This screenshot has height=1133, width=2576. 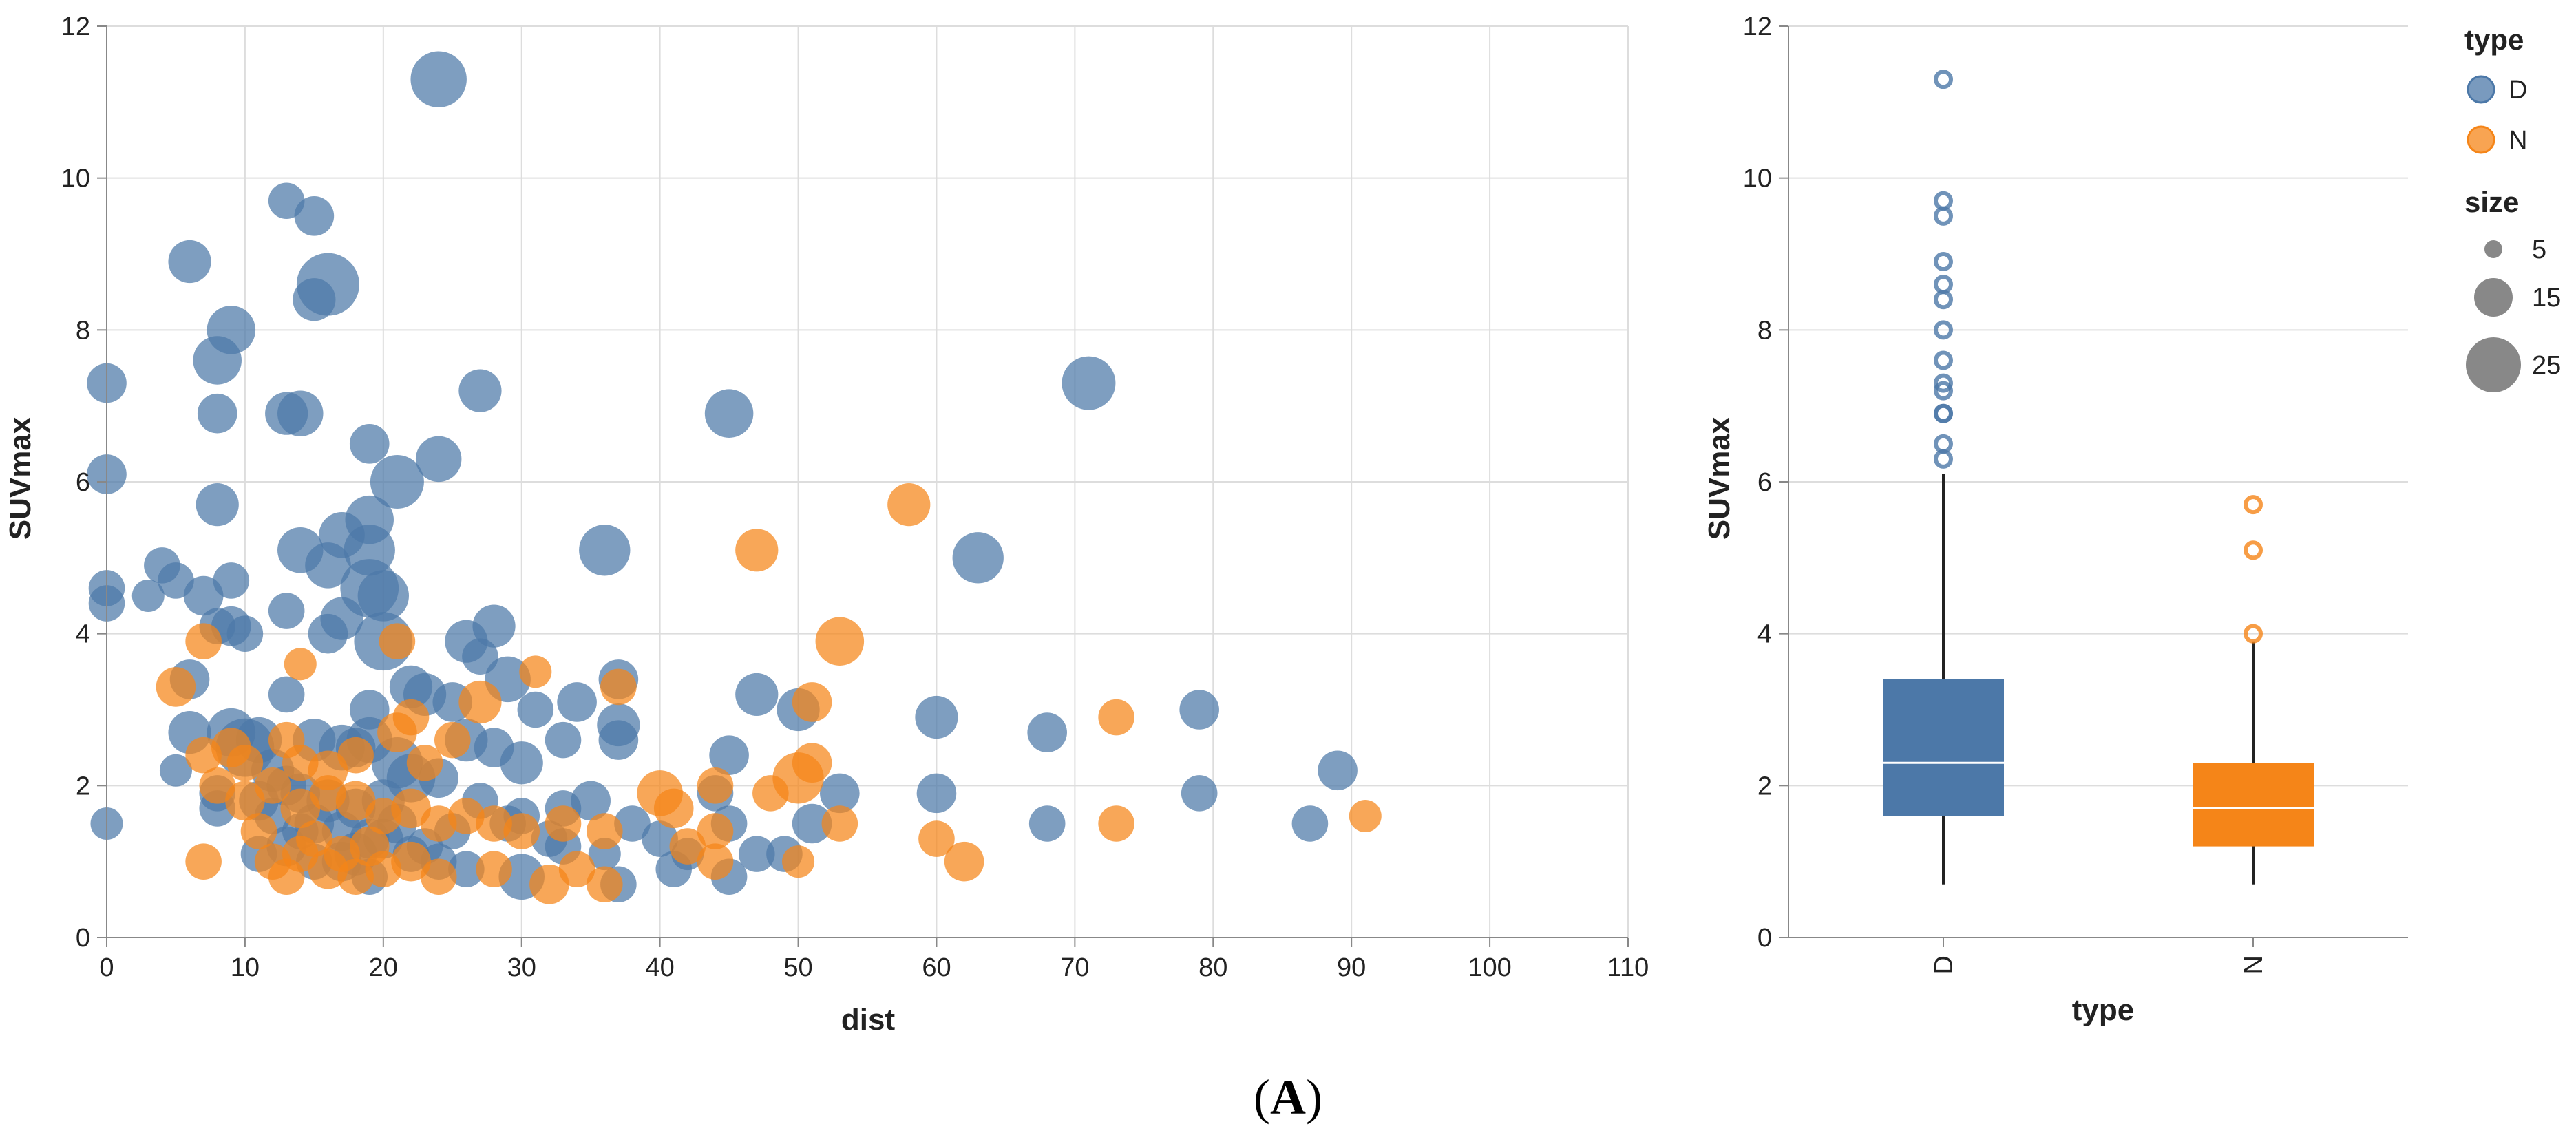 What do you see at coordinates (1074, 968) in the screenshot?
I see `scatter-x-tick-label: 70` at bounding box center [1074, 968].